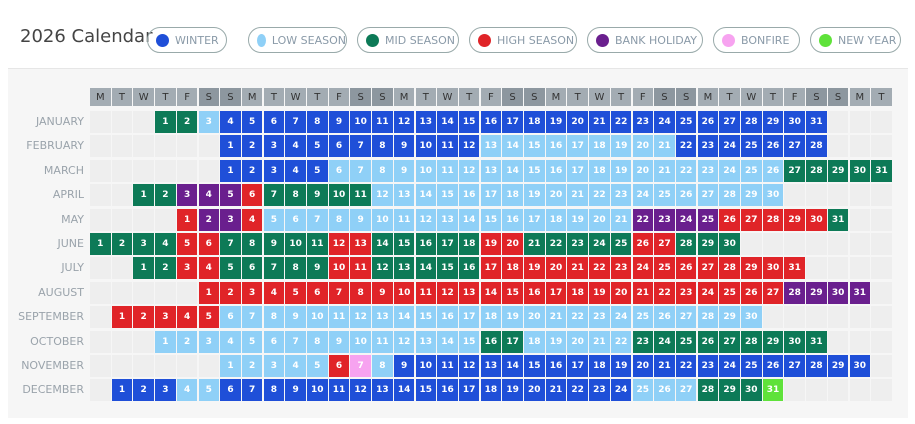 The image size is (915, 424). What do you see at coordinates (274, 292) in the screenshot?
I see `day-cell: 4` at bounding box center [274, 292].